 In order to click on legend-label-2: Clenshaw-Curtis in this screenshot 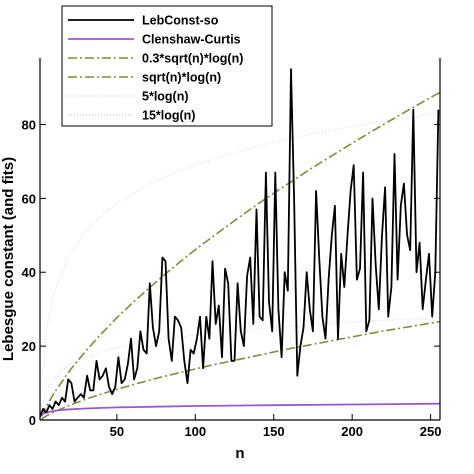, I will do `click(191, 40)`.